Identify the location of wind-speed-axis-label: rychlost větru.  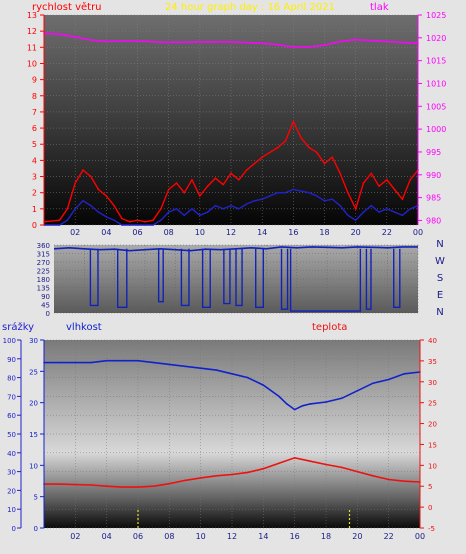
(67, 7).